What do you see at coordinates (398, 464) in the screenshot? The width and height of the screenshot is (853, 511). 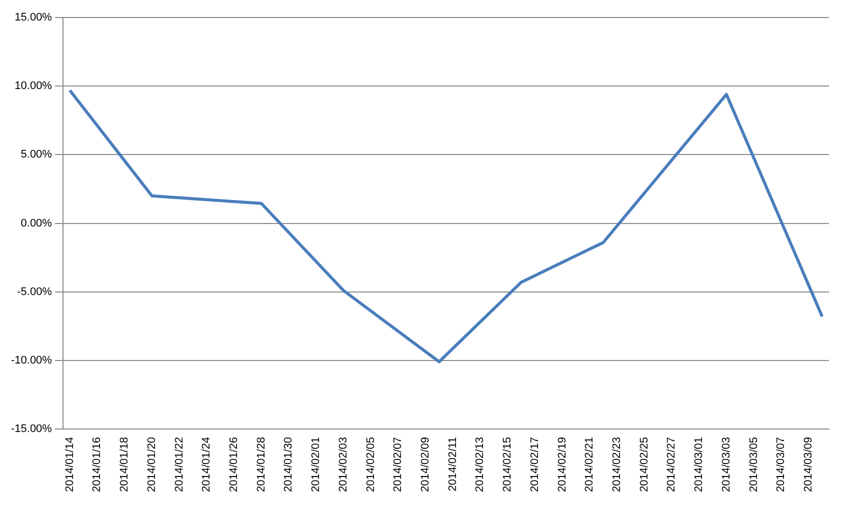 I see `x-tick-label: 2014/02/07` at bounding box center [398, 464].